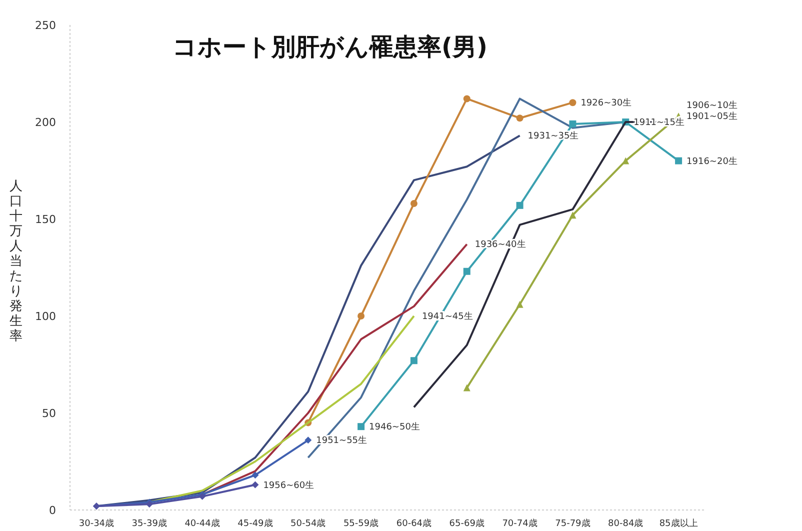 The width and height of the screenshot is (802, 531). What do you see at coordinates (45, 316) in the screenshot?
I see `y-tick-label: 100` at bounding box center [45, 316].